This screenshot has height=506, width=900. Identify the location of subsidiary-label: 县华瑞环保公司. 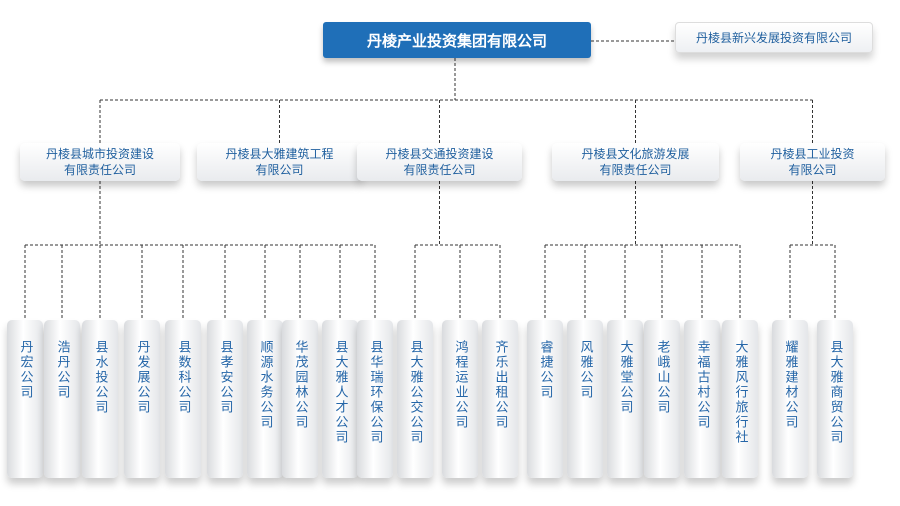
(375, 392).